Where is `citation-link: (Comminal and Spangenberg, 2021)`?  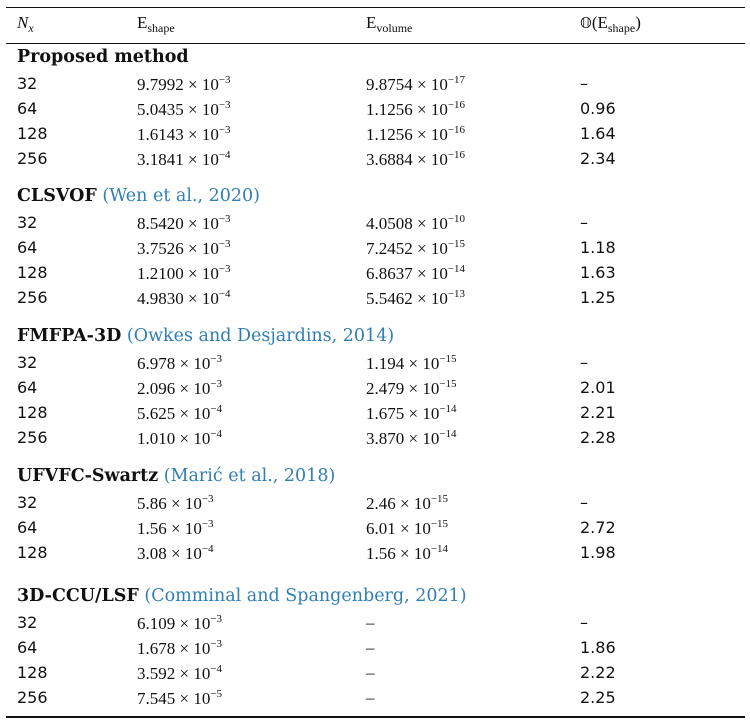 citation-link: (Comminal and Spangenberg, 2021) is located at coordinates (305, 596).